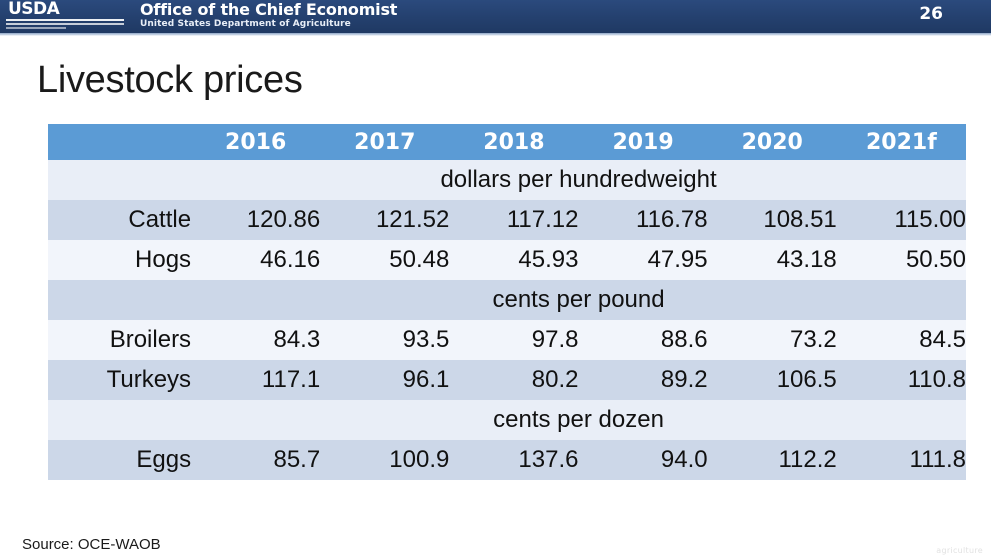 This screenshot has height=559, width=991. Describe the element at coordinates (256, 142) in the screenshot. I see `column-header-2016: 2016` at that location.